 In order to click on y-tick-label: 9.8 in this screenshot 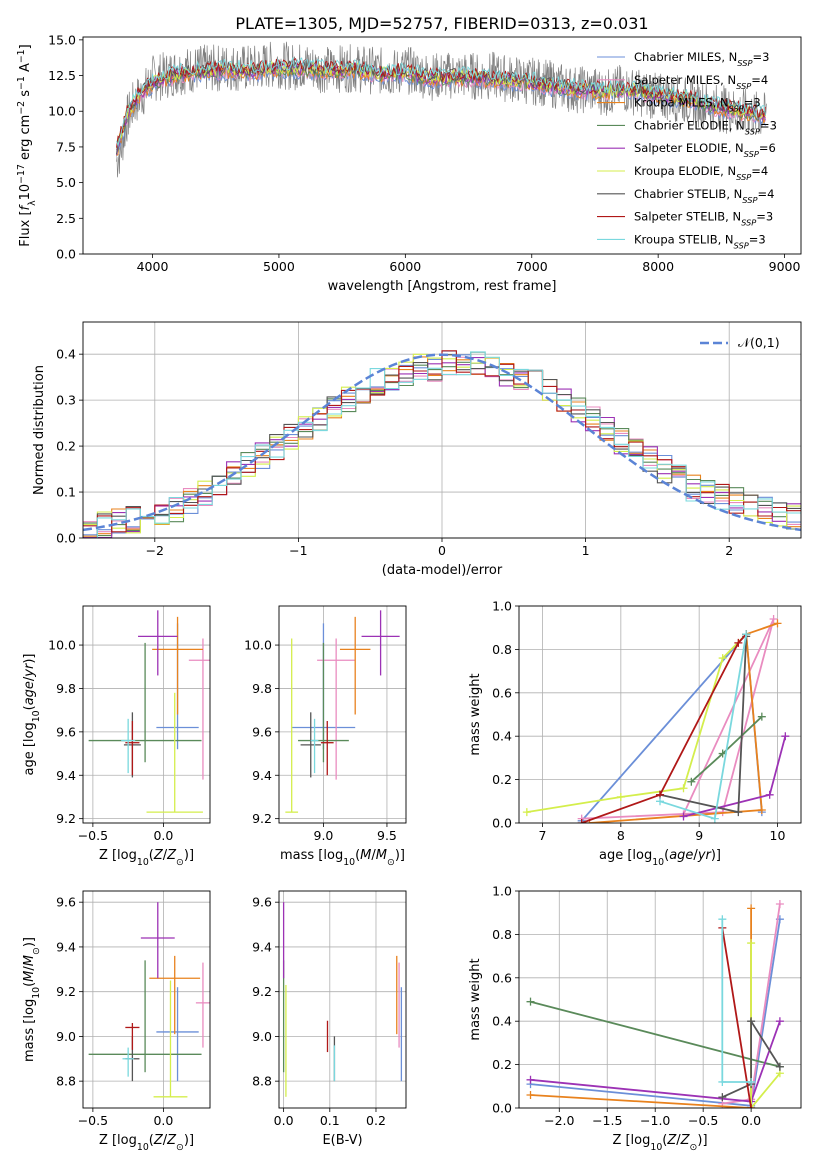, I will do `click(66, 688)`.